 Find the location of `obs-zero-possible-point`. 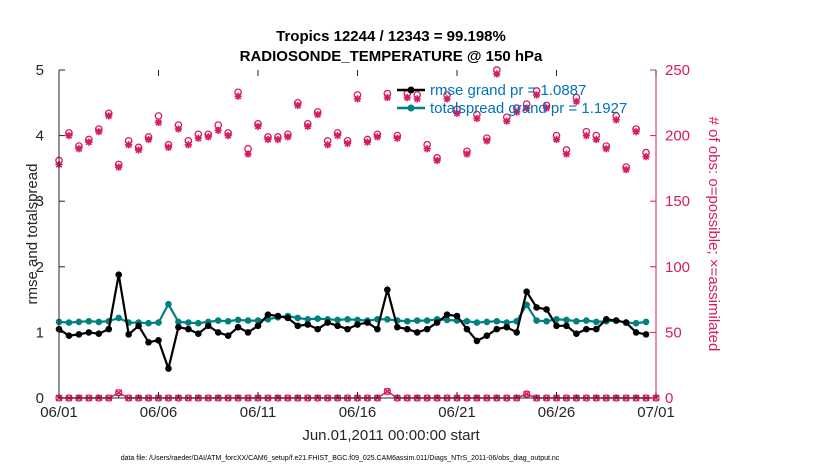

obs-zero-possible-point is located at coordinates (387, 391).